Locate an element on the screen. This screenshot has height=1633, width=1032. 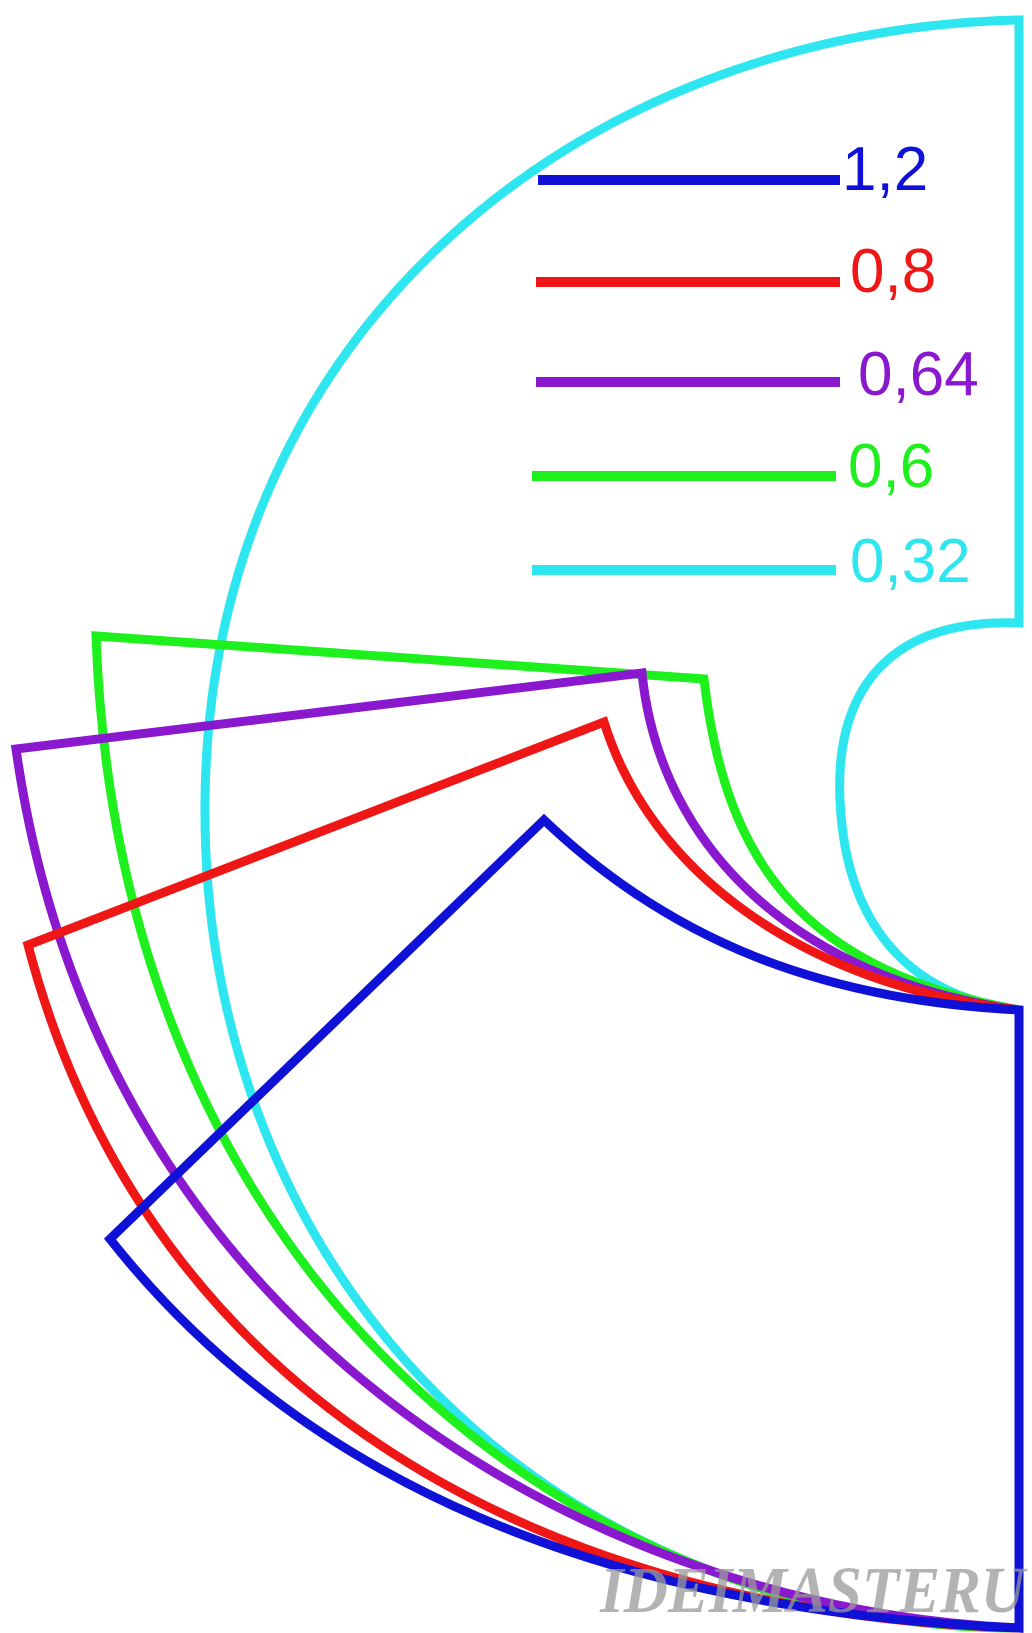
legend-item-0-64: 0,64 is located at coordinates (757, 374).